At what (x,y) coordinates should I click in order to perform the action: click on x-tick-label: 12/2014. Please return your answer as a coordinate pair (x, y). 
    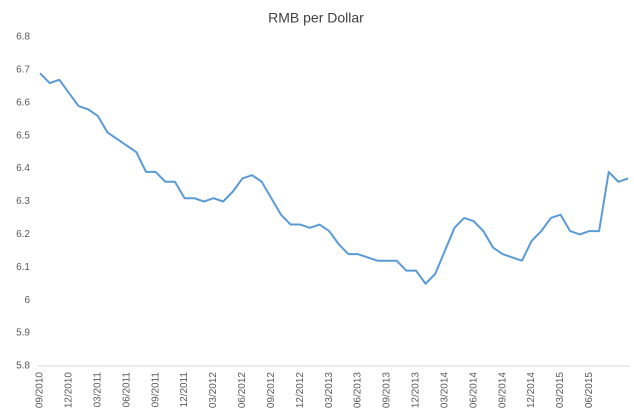
    Looking at the image, I should click on (531, 390).